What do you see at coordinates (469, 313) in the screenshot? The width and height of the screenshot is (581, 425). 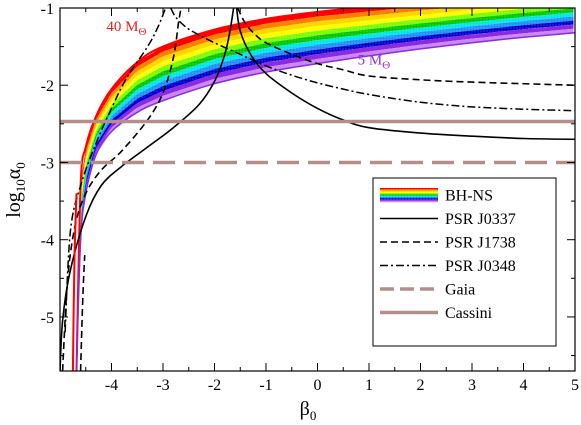 I see `legend-label-cassini: Cassini` at bounding box center [469, 313].